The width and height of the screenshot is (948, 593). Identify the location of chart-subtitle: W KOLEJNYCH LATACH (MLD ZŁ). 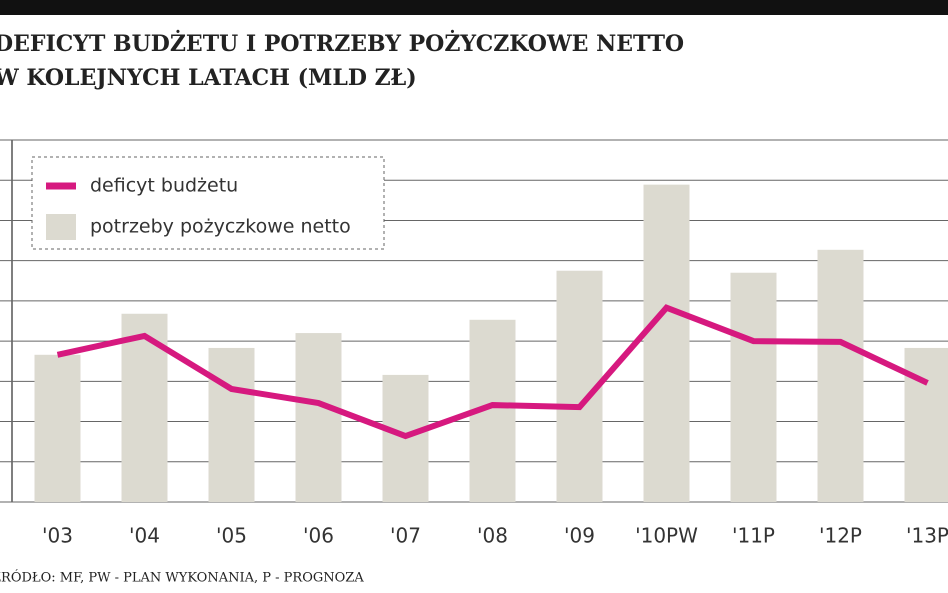
(208, 78).